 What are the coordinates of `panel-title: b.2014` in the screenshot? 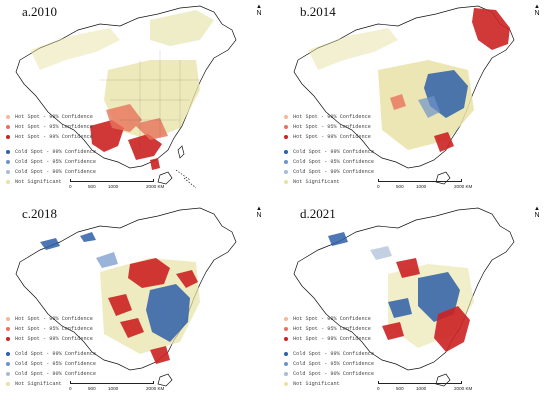 It's located at (318, 11).